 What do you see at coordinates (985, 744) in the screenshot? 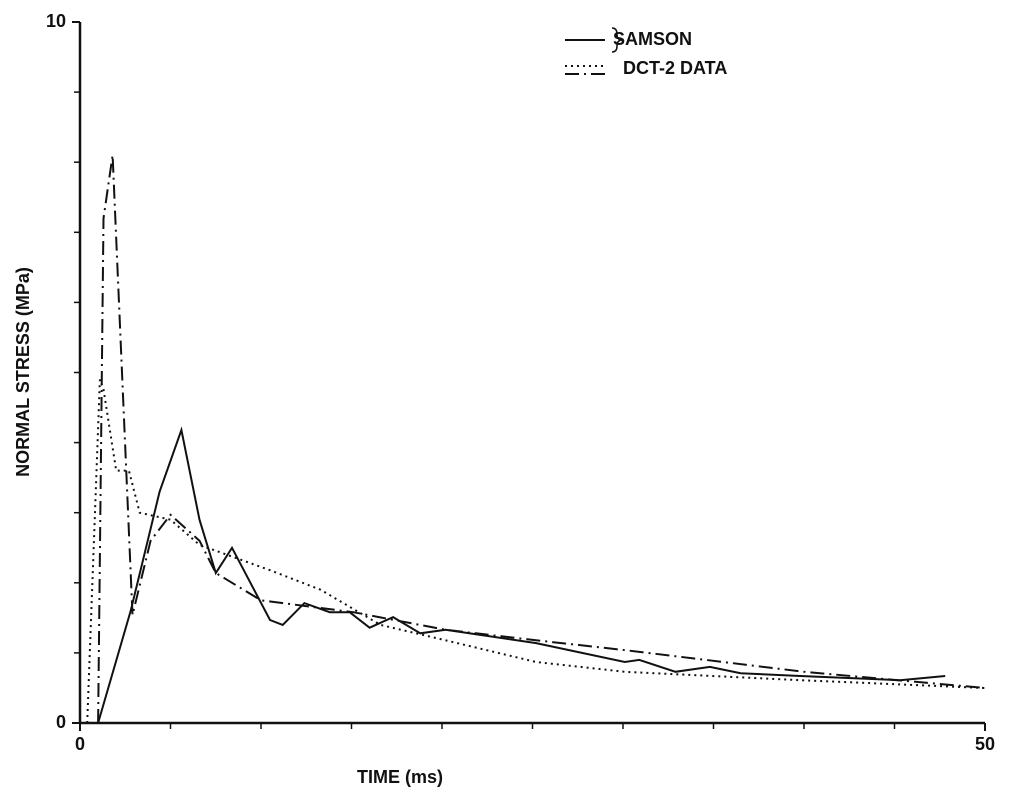
I see `x-tick-label: 50` at bounding box center [985, 744].